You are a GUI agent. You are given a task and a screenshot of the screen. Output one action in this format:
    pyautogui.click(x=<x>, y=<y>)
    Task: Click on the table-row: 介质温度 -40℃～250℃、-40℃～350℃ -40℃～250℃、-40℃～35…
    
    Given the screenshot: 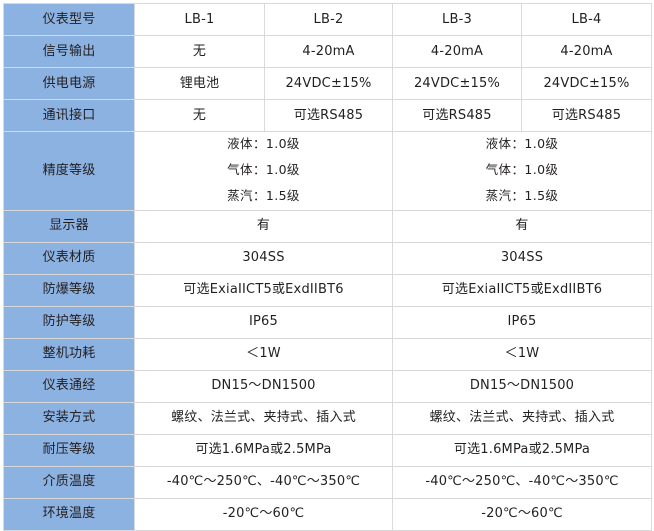 What is the action you would take?
    pyautogui.click(x=327, y=482)
    